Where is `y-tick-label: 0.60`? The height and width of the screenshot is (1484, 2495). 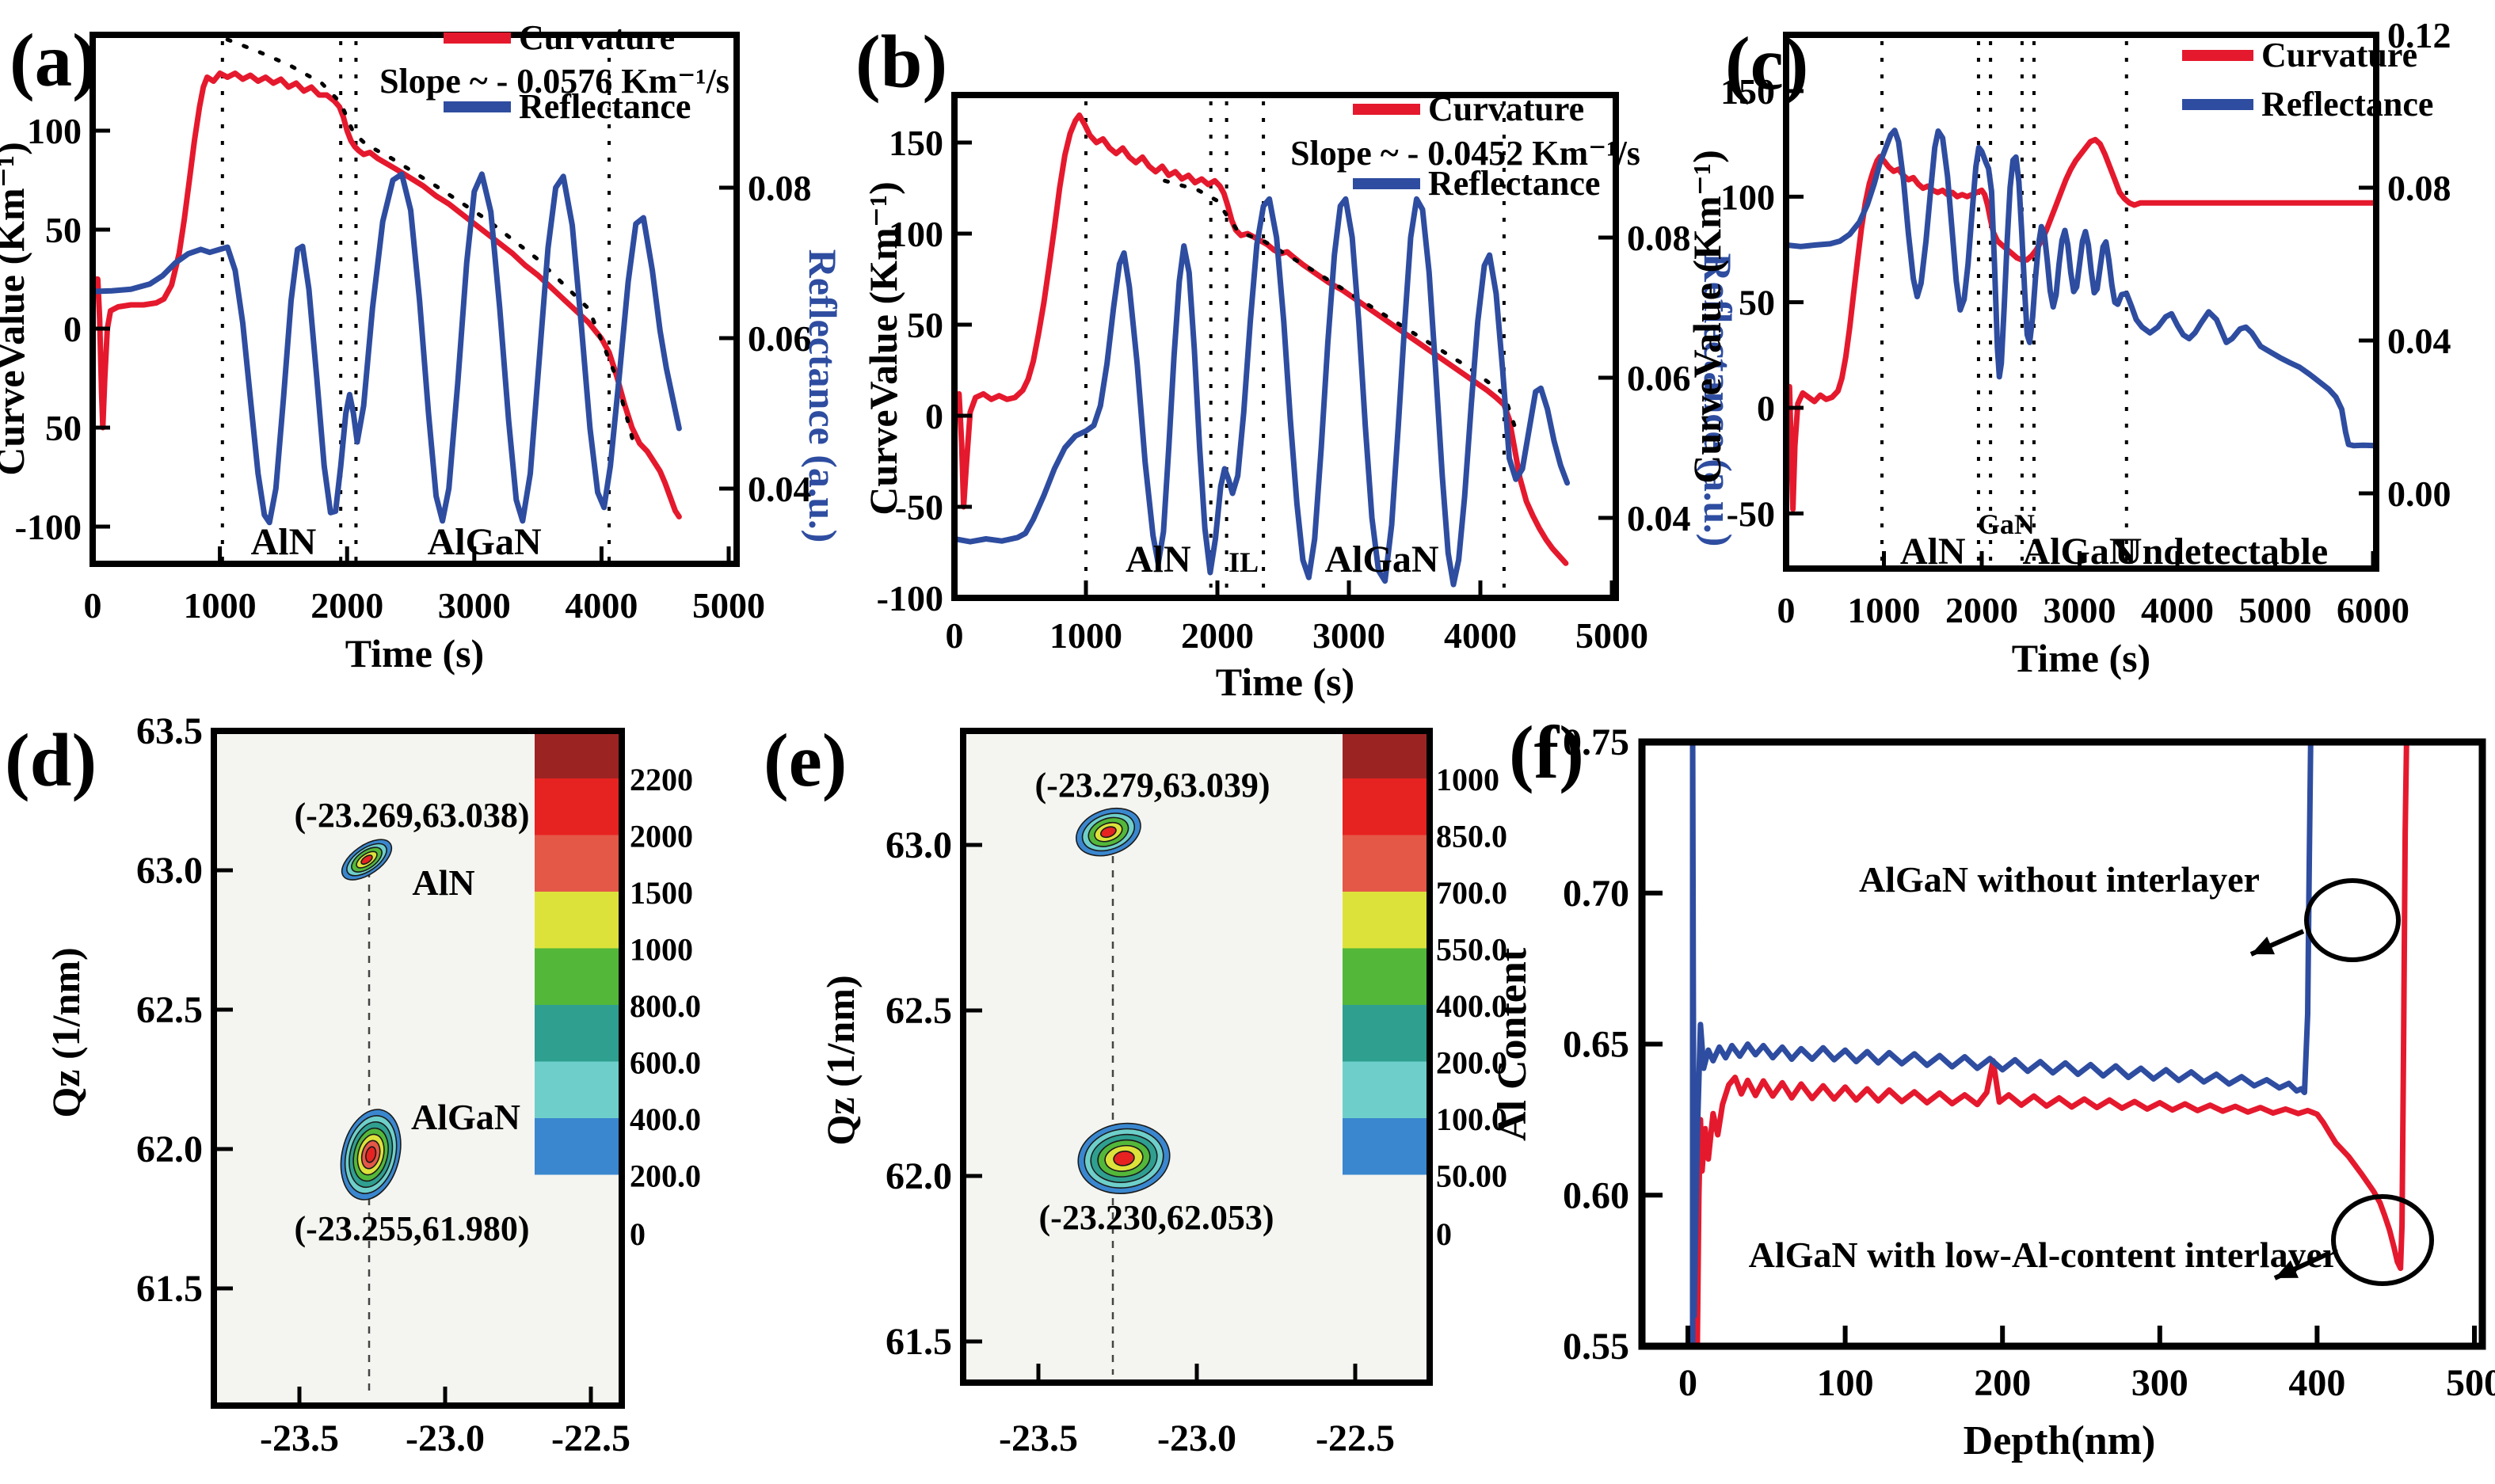 y-tick-label: 0.60 is located at coordinates (1596, 1195).